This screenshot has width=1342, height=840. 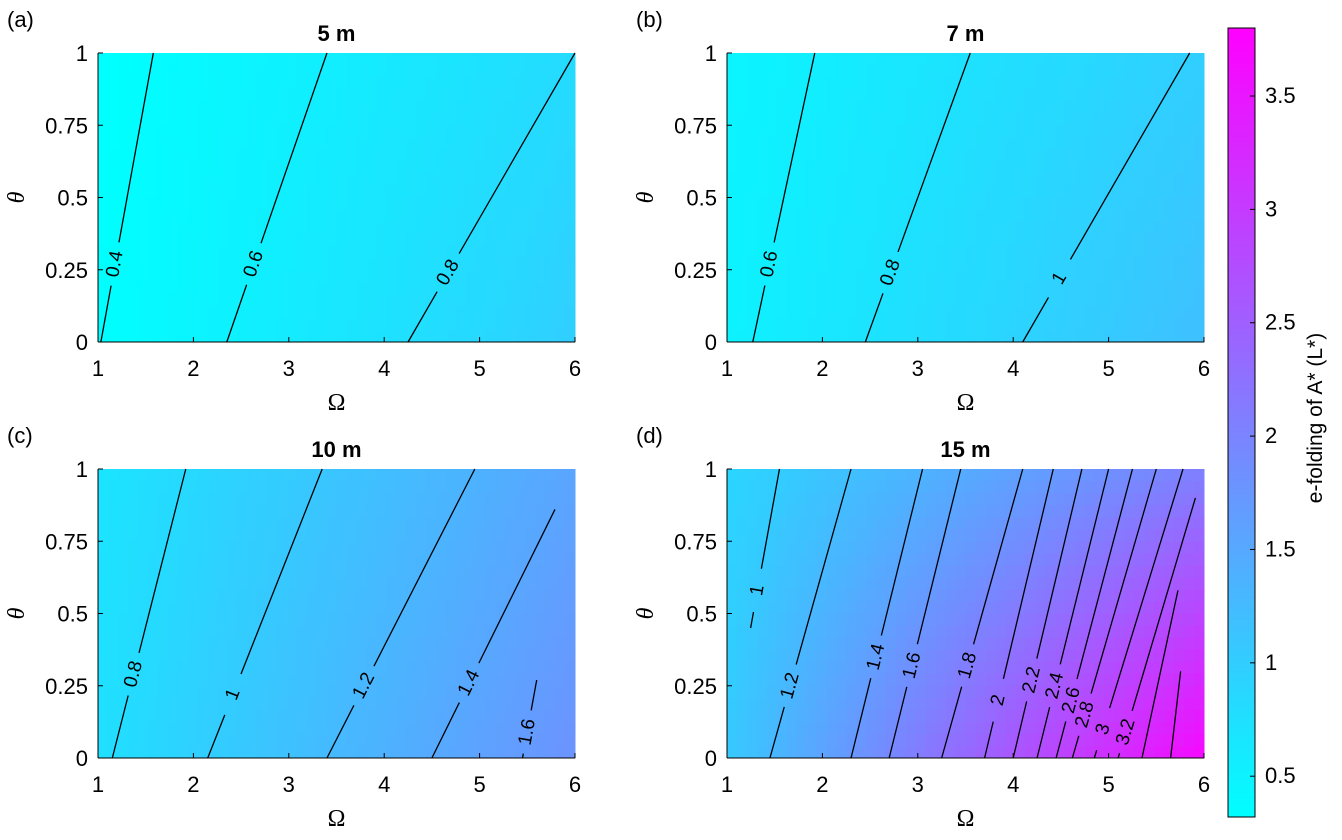 What do you see at coordinates (1146, 588) in the screenshot?
I see `contour-line` at bounding box center [1146, 588].